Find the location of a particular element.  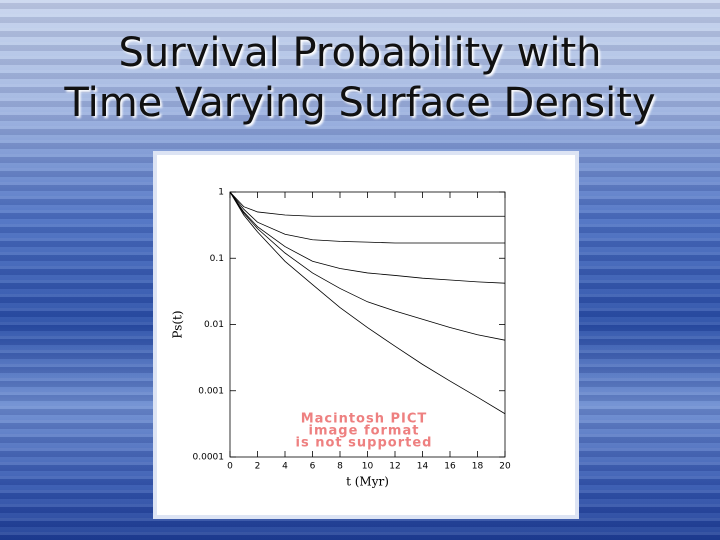

y-tick-label: 0.0001 is located at coordinates (209, 458).